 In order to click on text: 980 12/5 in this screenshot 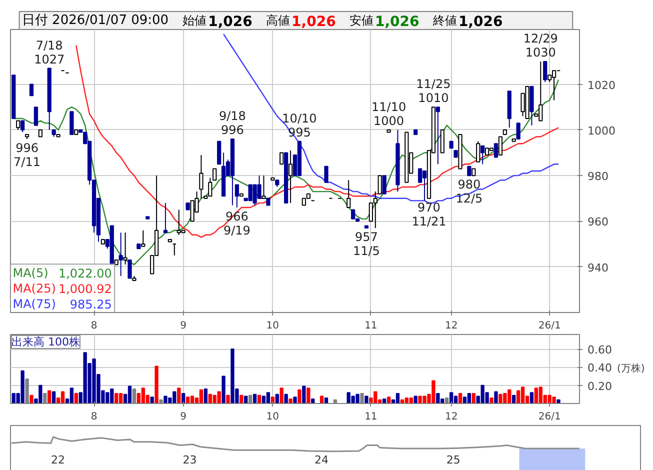, I will do `click(469, 192)`.